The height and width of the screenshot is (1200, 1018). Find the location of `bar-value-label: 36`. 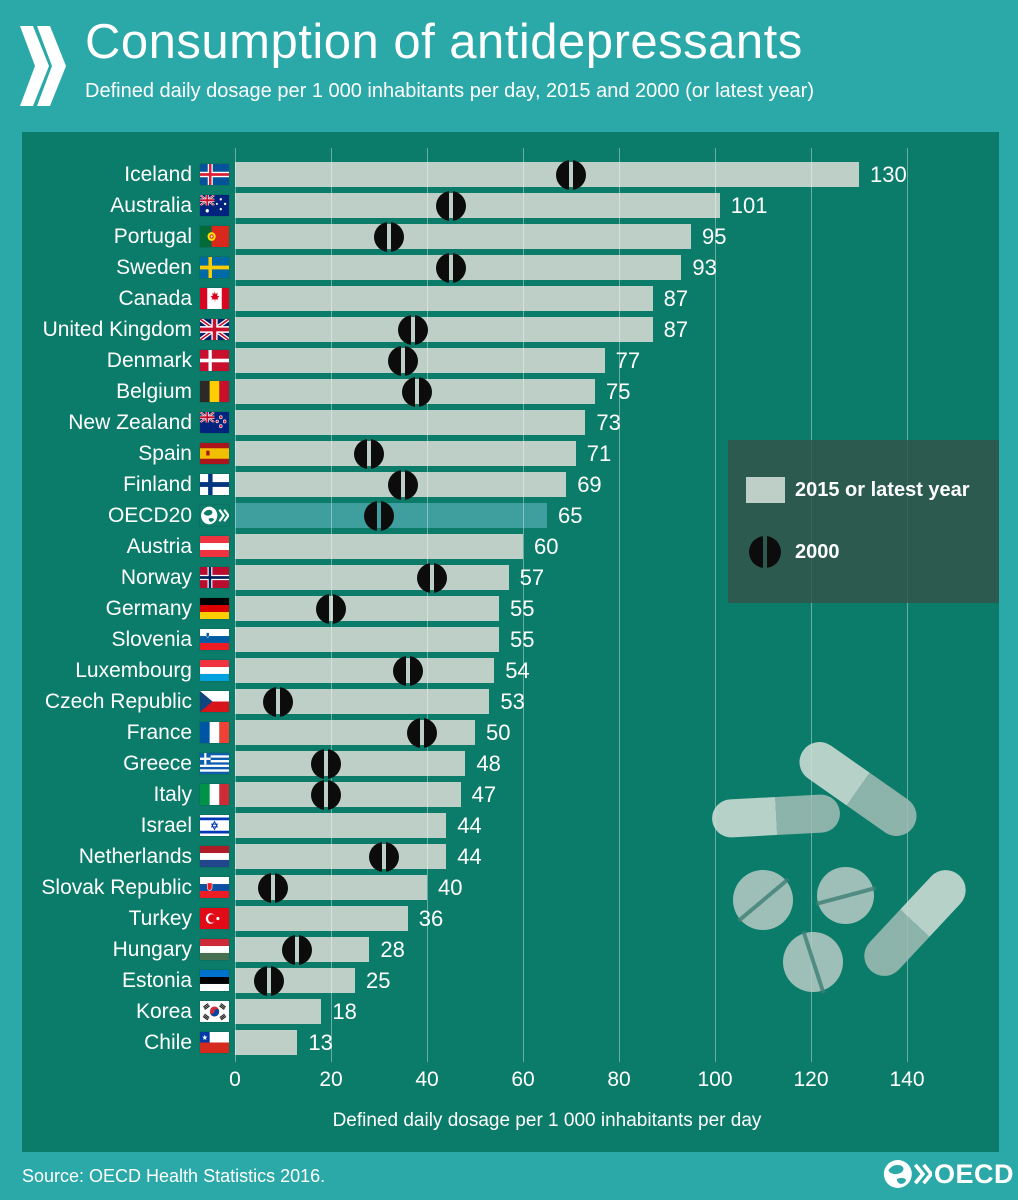

bar-value-label: 36 is located at coordinates (431, 918).